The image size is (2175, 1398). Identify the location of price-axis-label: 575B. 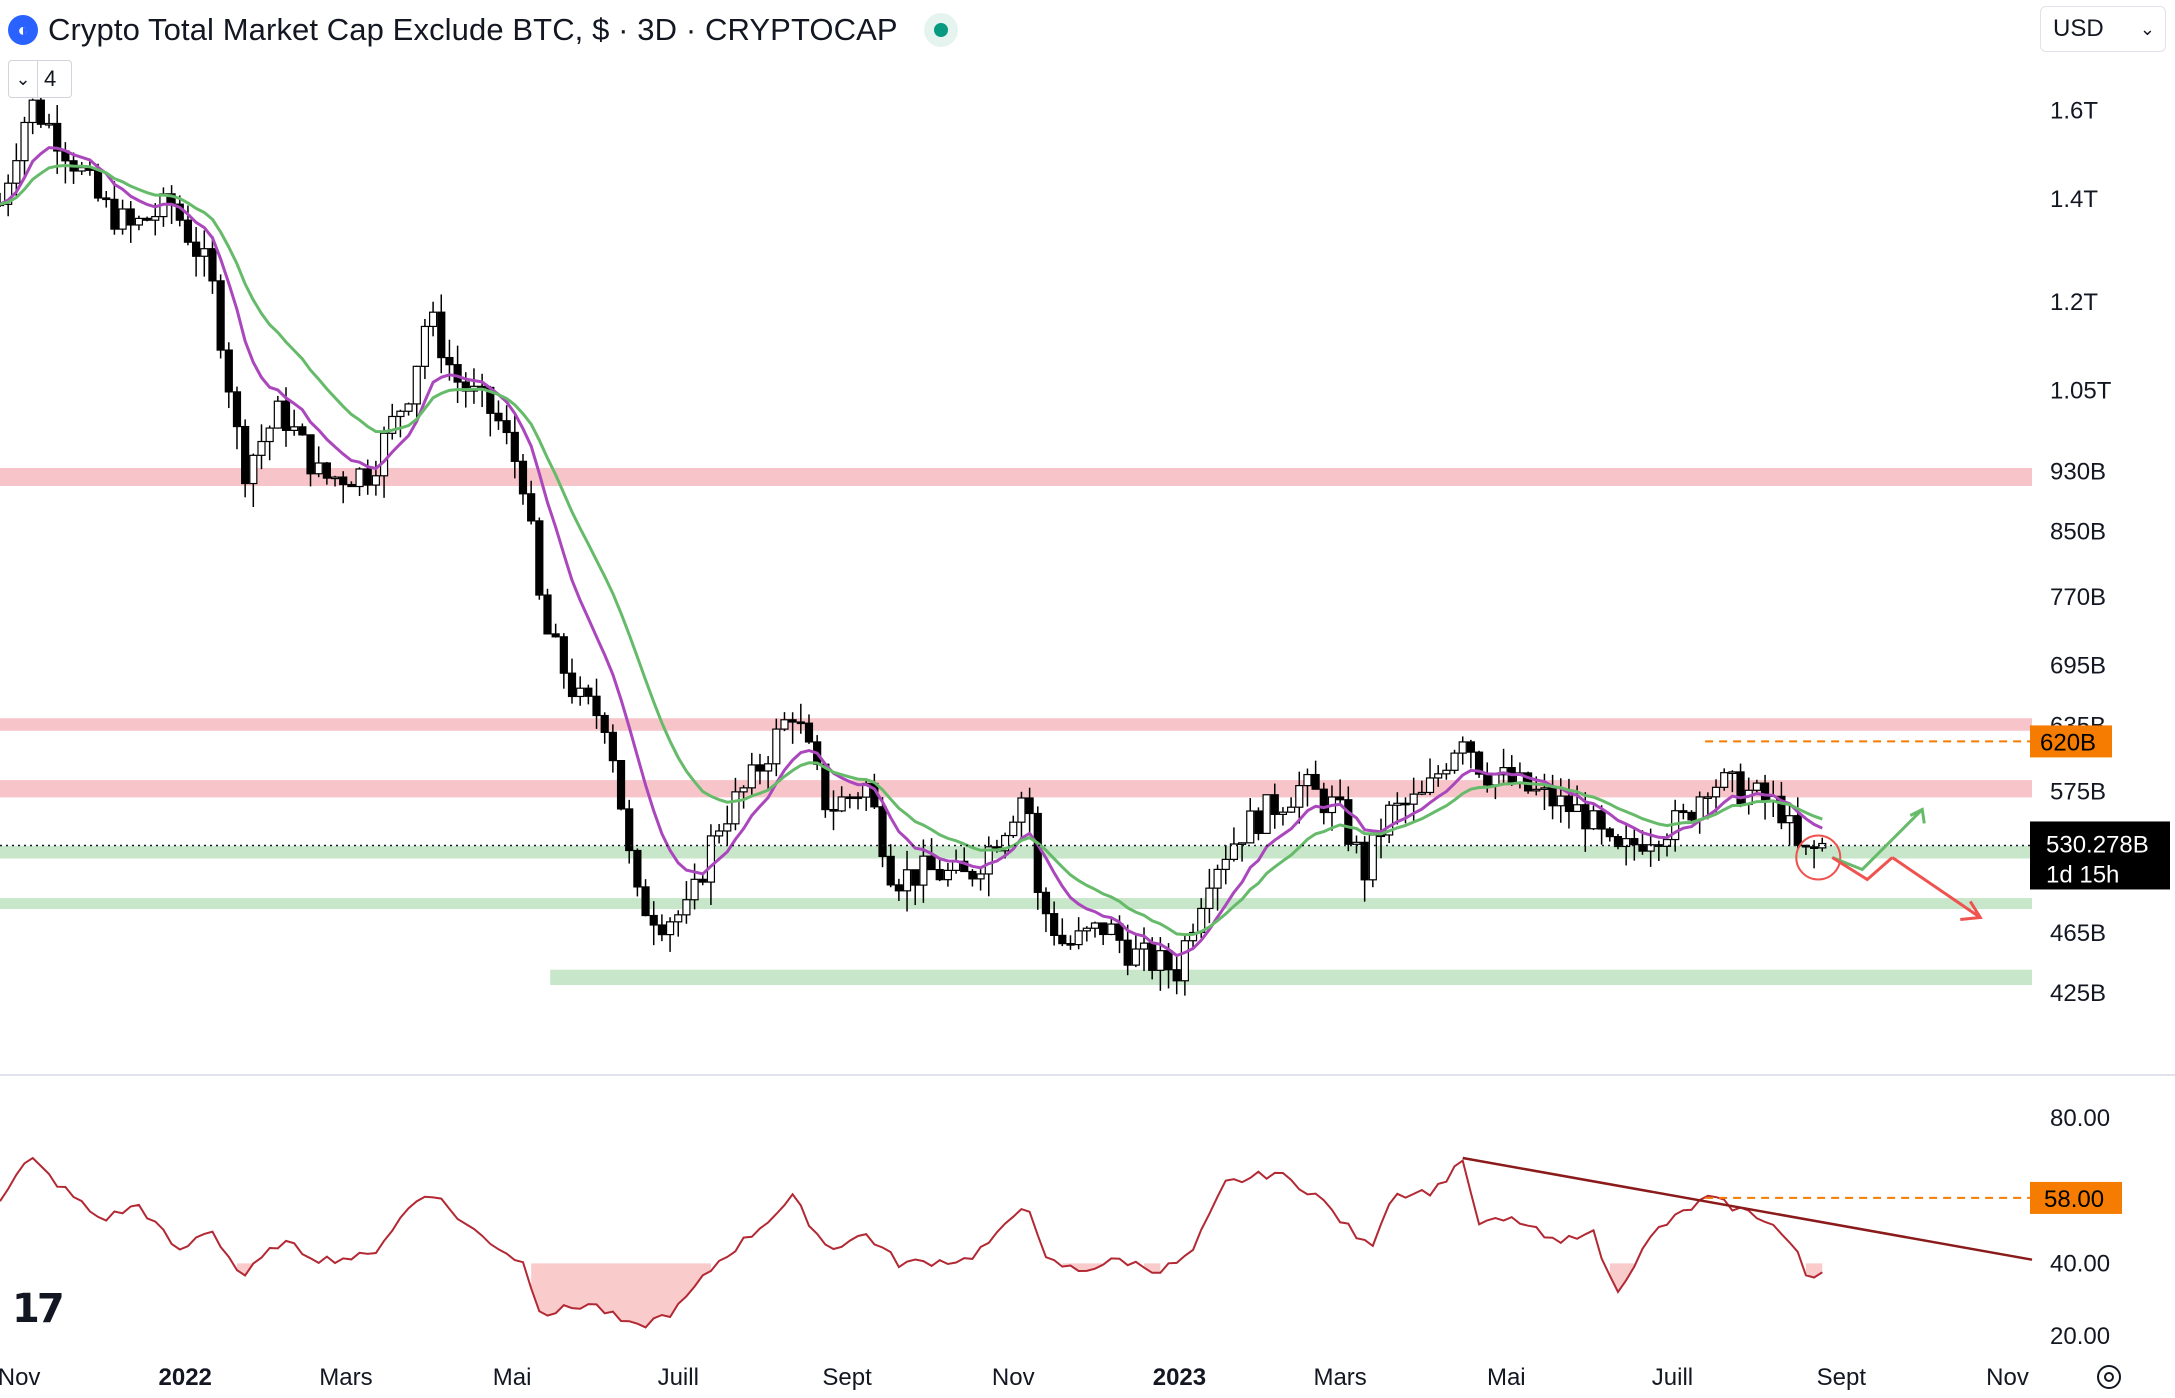
(2078, 792).